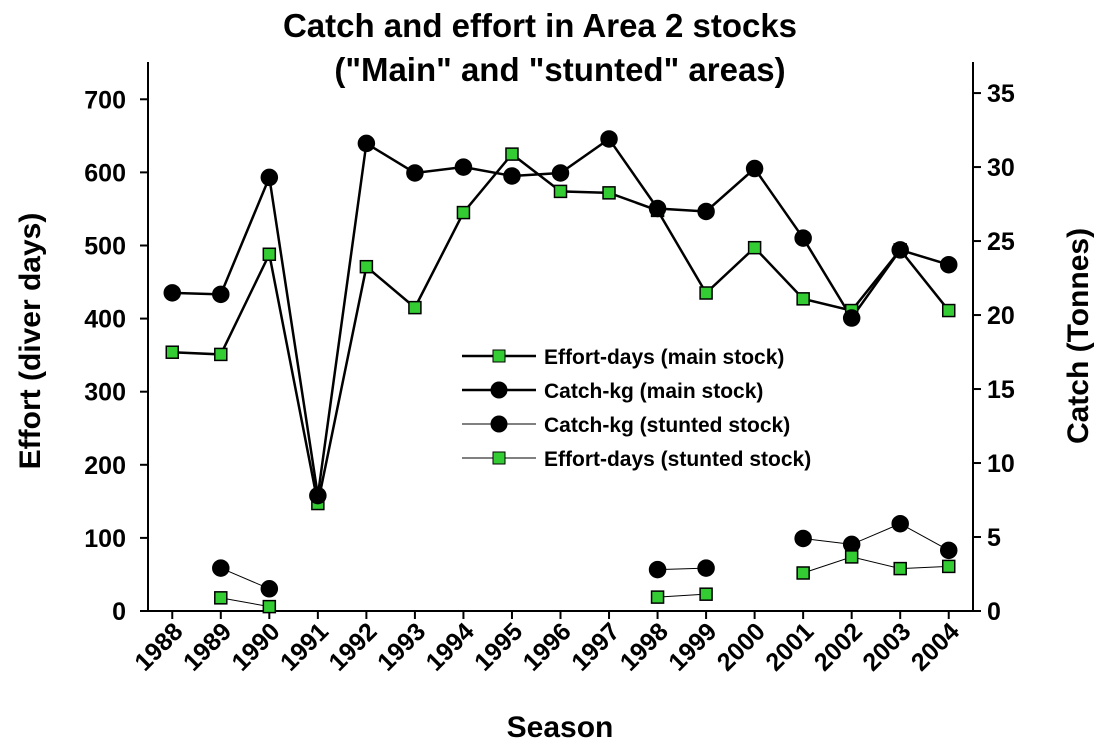 The width and height of the screenshot is (1100, 749). What do you see at coordinates (994, 612) in the screenshot?
I see `y2-tick-label: 0` at bounding box center [994, 612].